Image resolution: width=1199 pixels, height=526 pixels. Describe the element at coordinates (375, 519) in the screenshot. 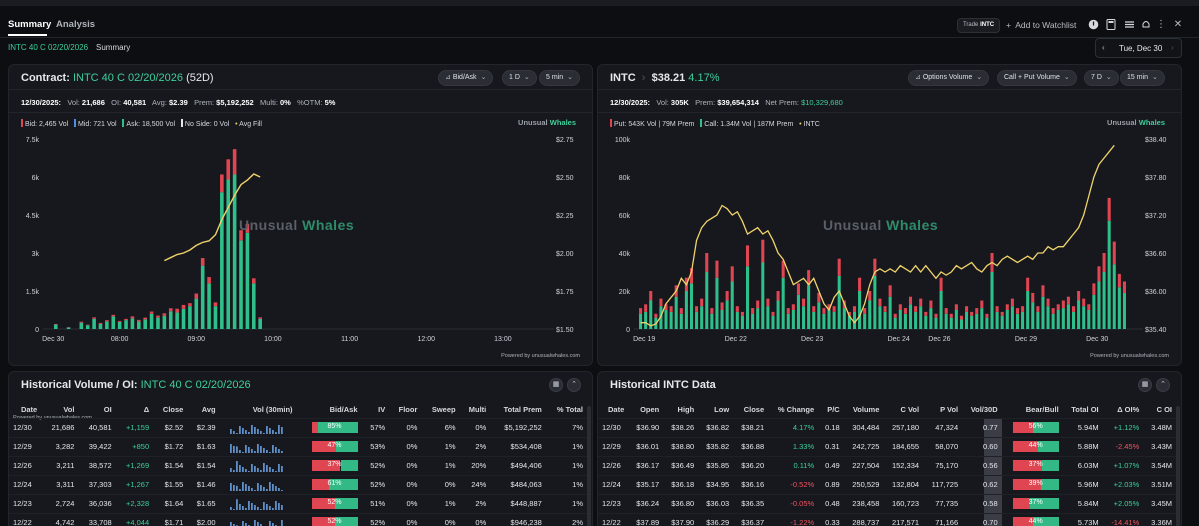

I see `cell-iv: 52%` at that location.